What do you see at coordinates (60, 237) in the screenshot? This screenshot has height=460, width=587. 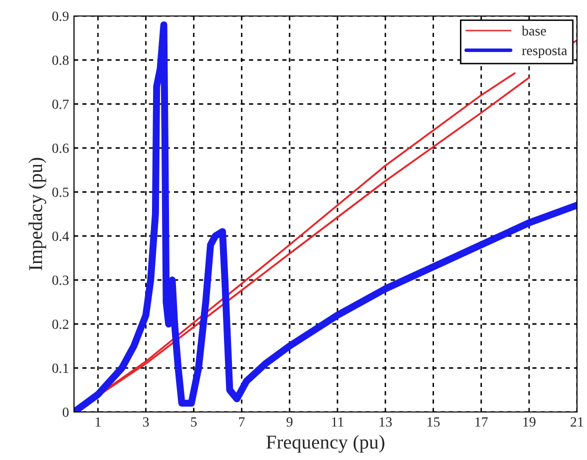 I see `y-tick-label: 0.4` at bounding box center [60, 237].